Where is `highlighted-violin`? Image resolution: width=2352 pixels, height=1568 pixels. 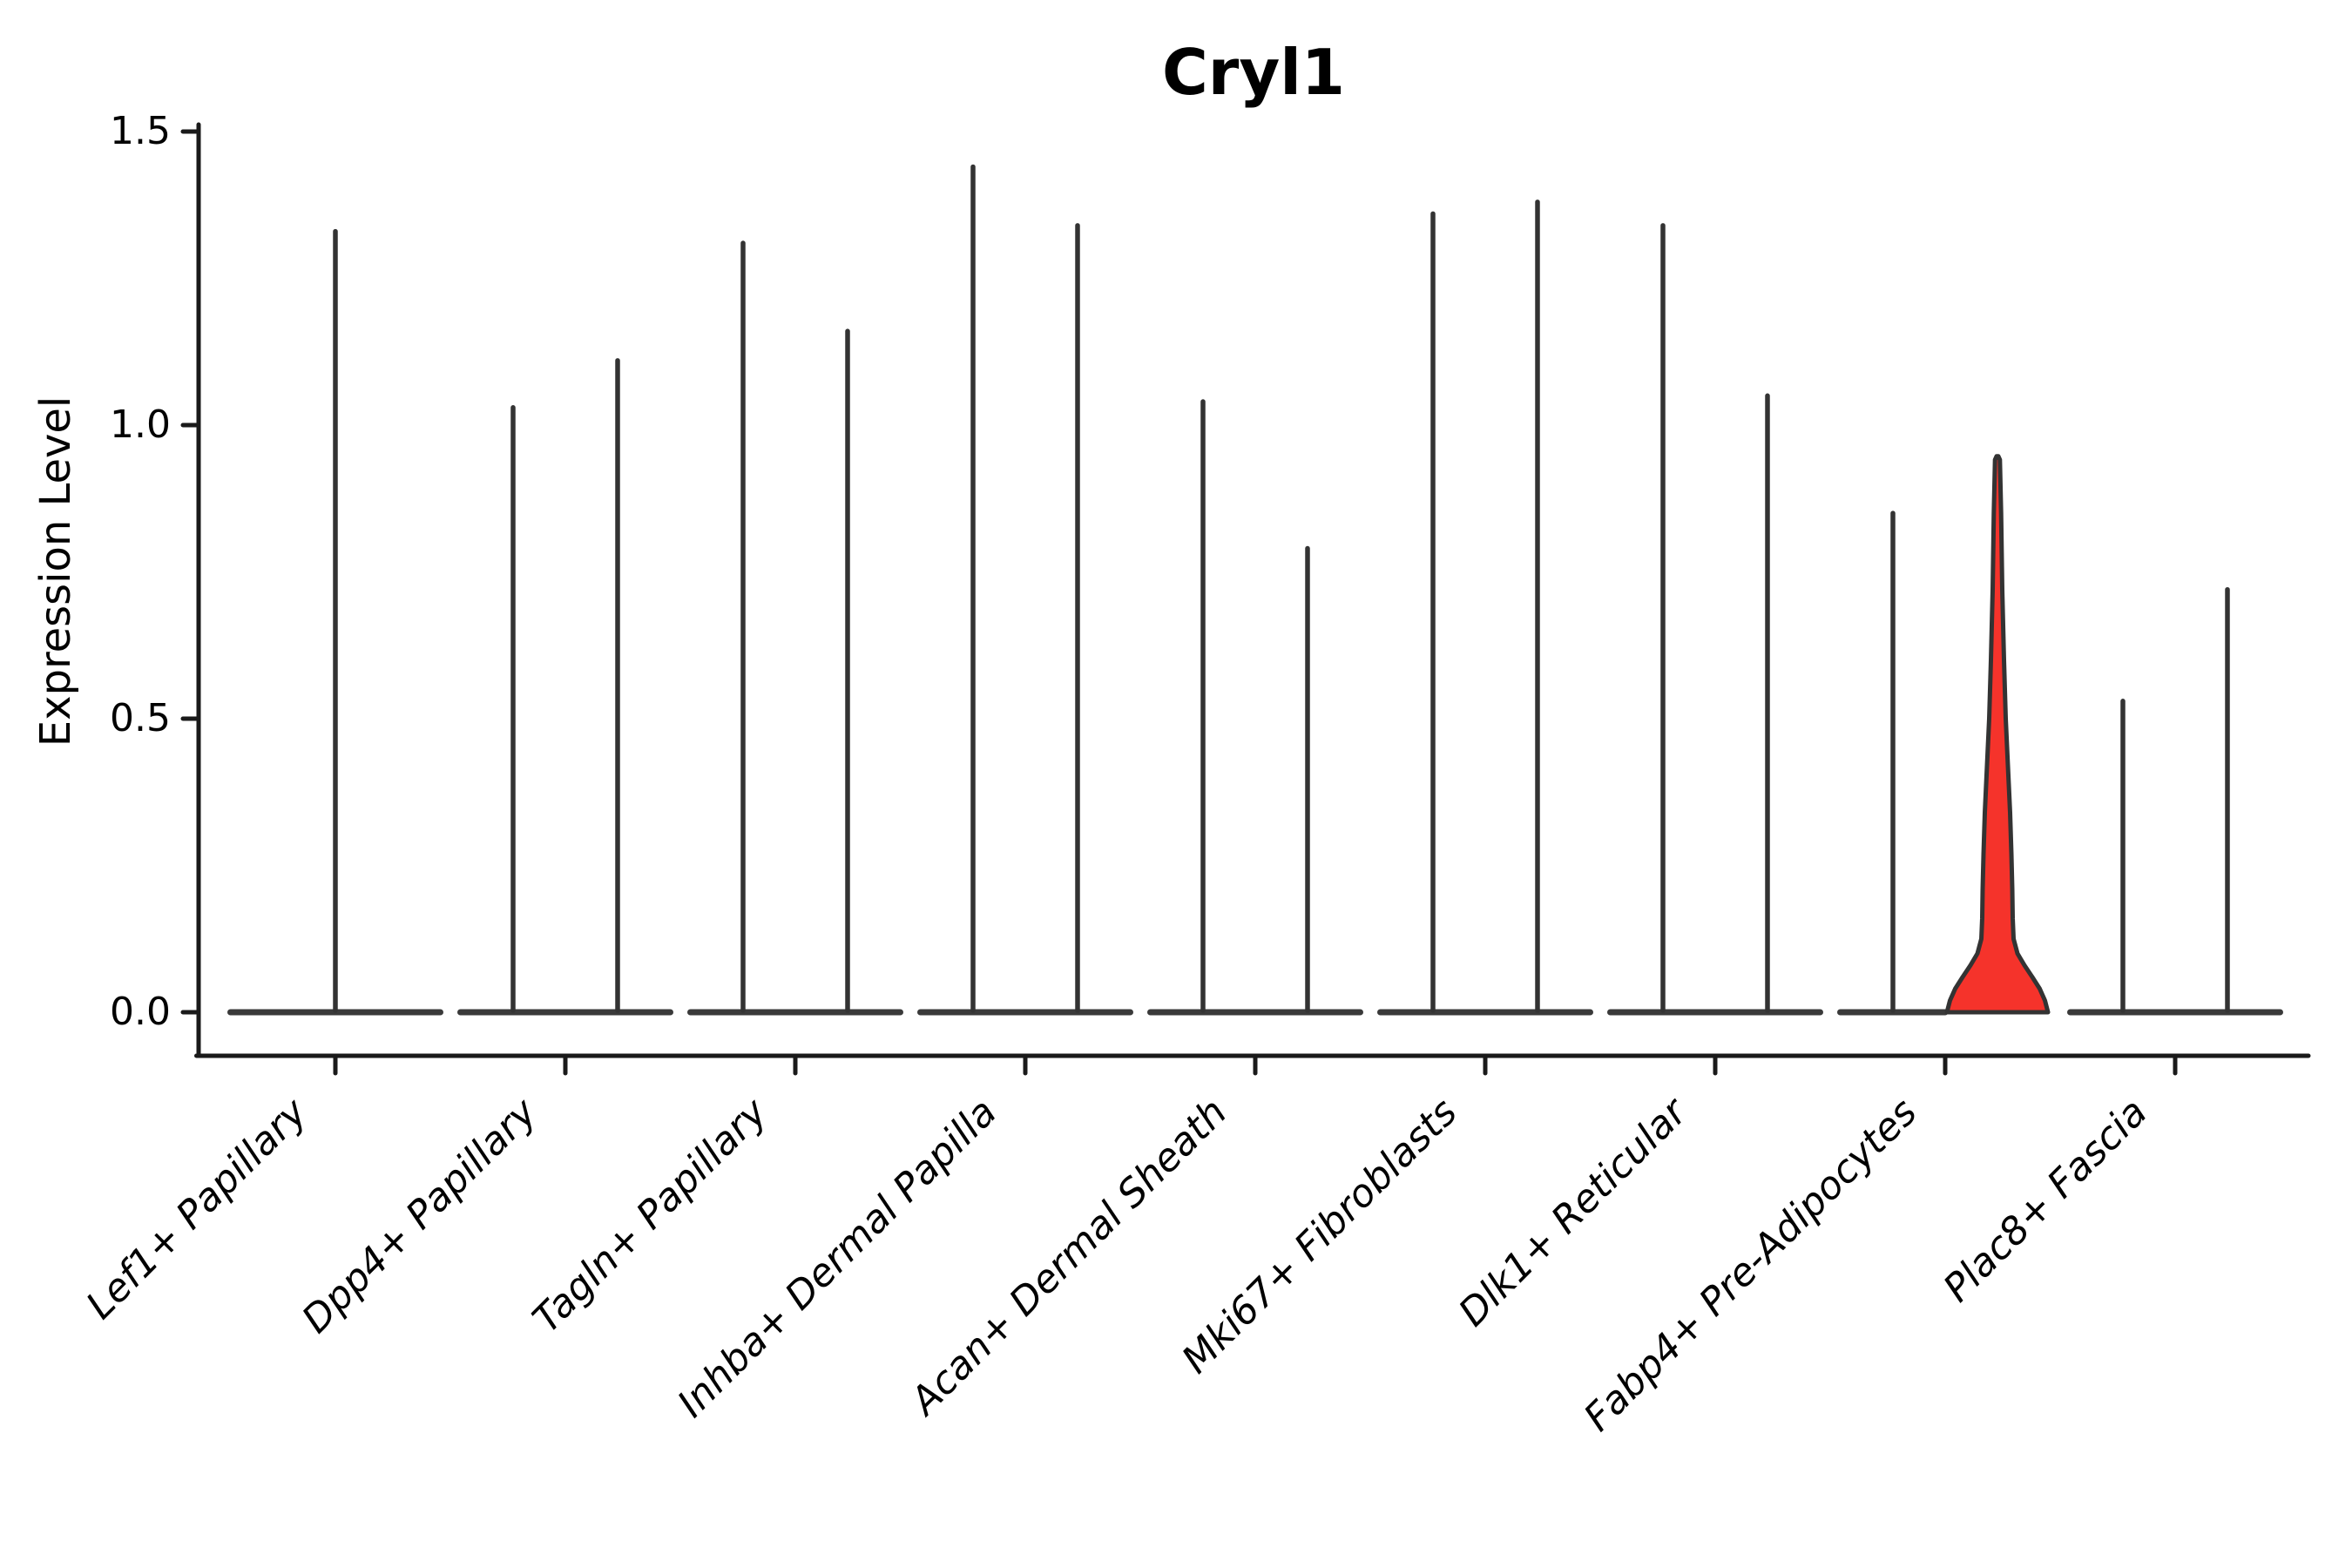 highlighted-violin is located at coordinates (1997, 734).